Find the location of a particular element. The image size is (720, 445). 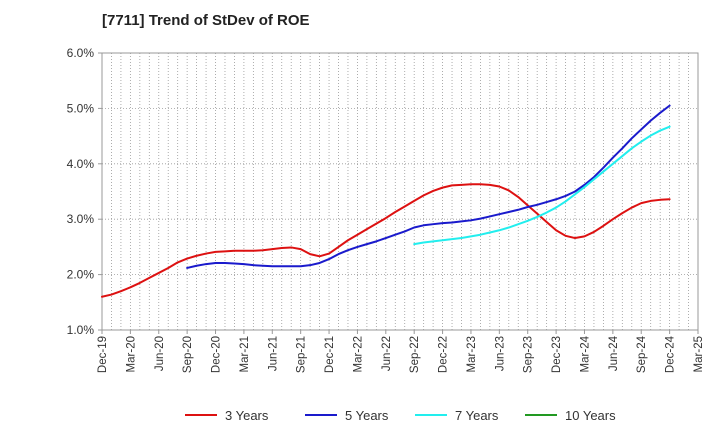

x-tick-label: Dec-23 is located at coordinates (557, 354).